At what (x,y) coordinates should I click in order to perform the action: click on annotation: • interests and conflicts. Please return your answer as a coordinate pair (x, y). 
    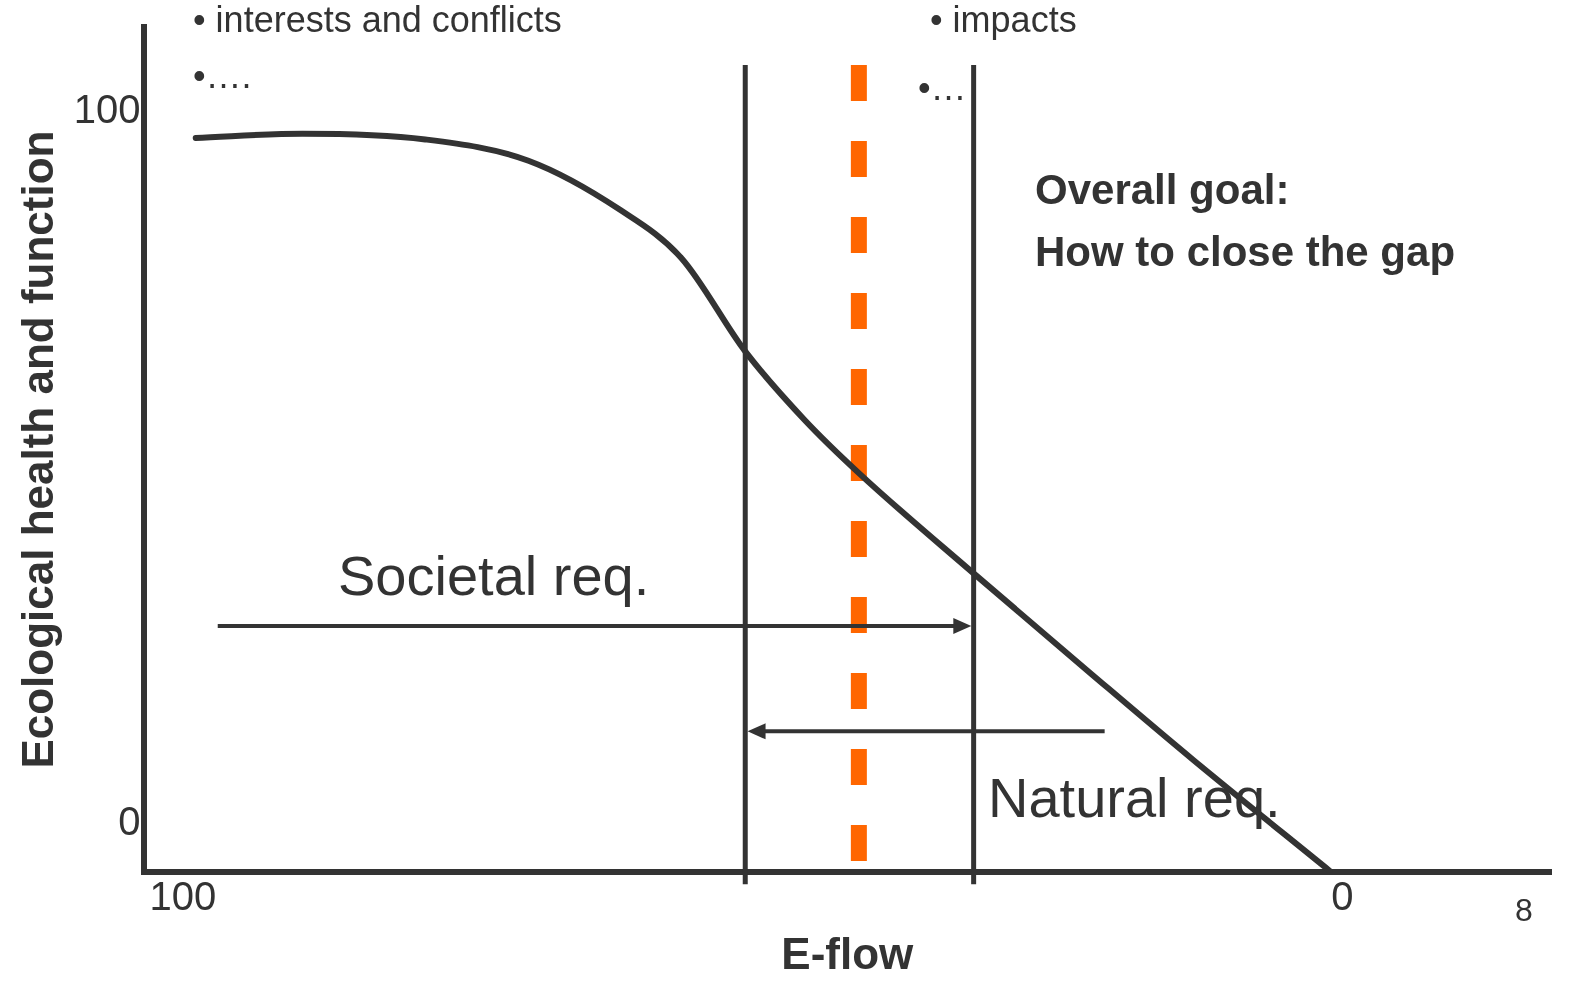
    Looking at the image, I should click on (377, 20).